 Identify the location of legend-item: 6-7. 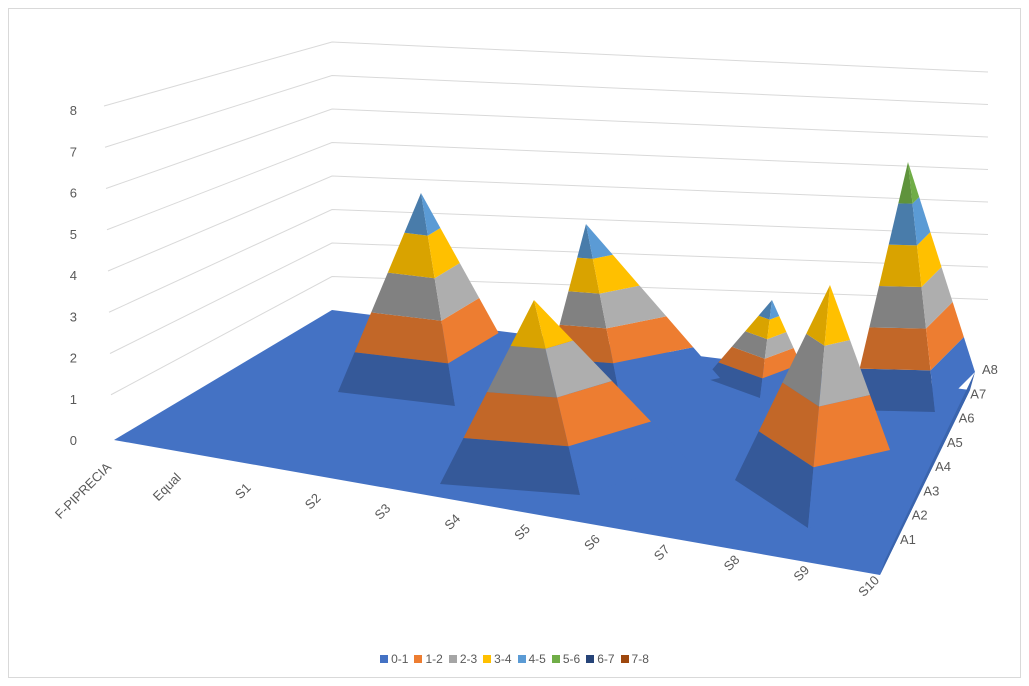
(600, 659).